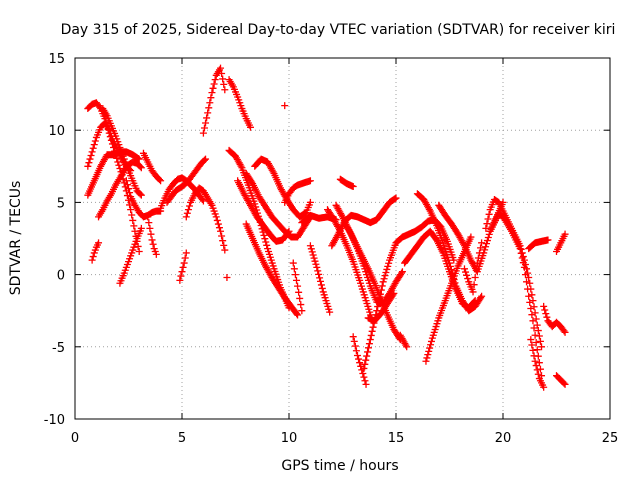 This screenshot has width=640, height=480. I want to click on y-tick-label: 10, so click(56, 131).